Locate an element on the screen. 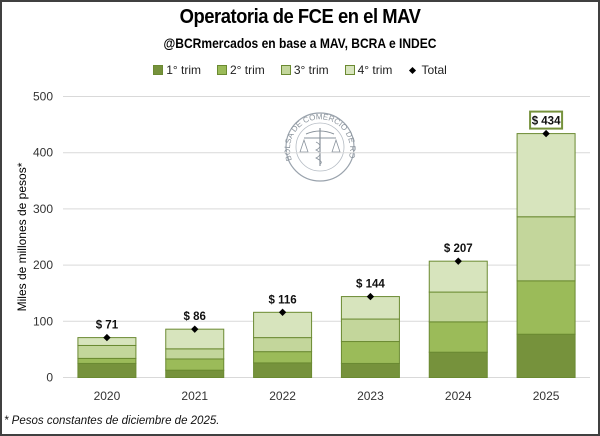 The height and width of the screenshot is (436, 600). y-axis-label: Miles de millones de pesos* is located at coordinates (22, 236).